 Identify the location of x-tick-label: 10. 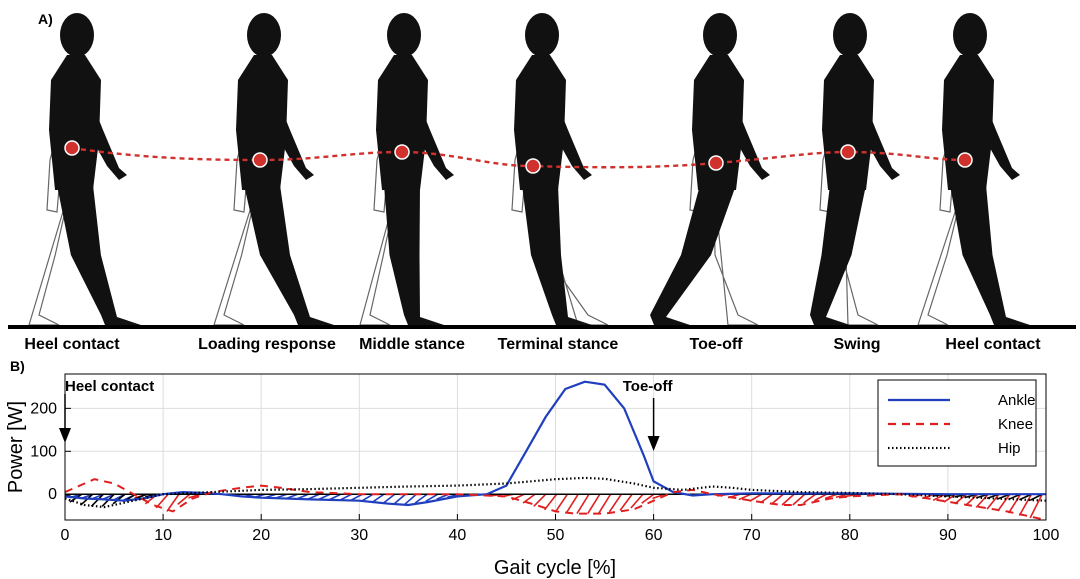
(163, 535).